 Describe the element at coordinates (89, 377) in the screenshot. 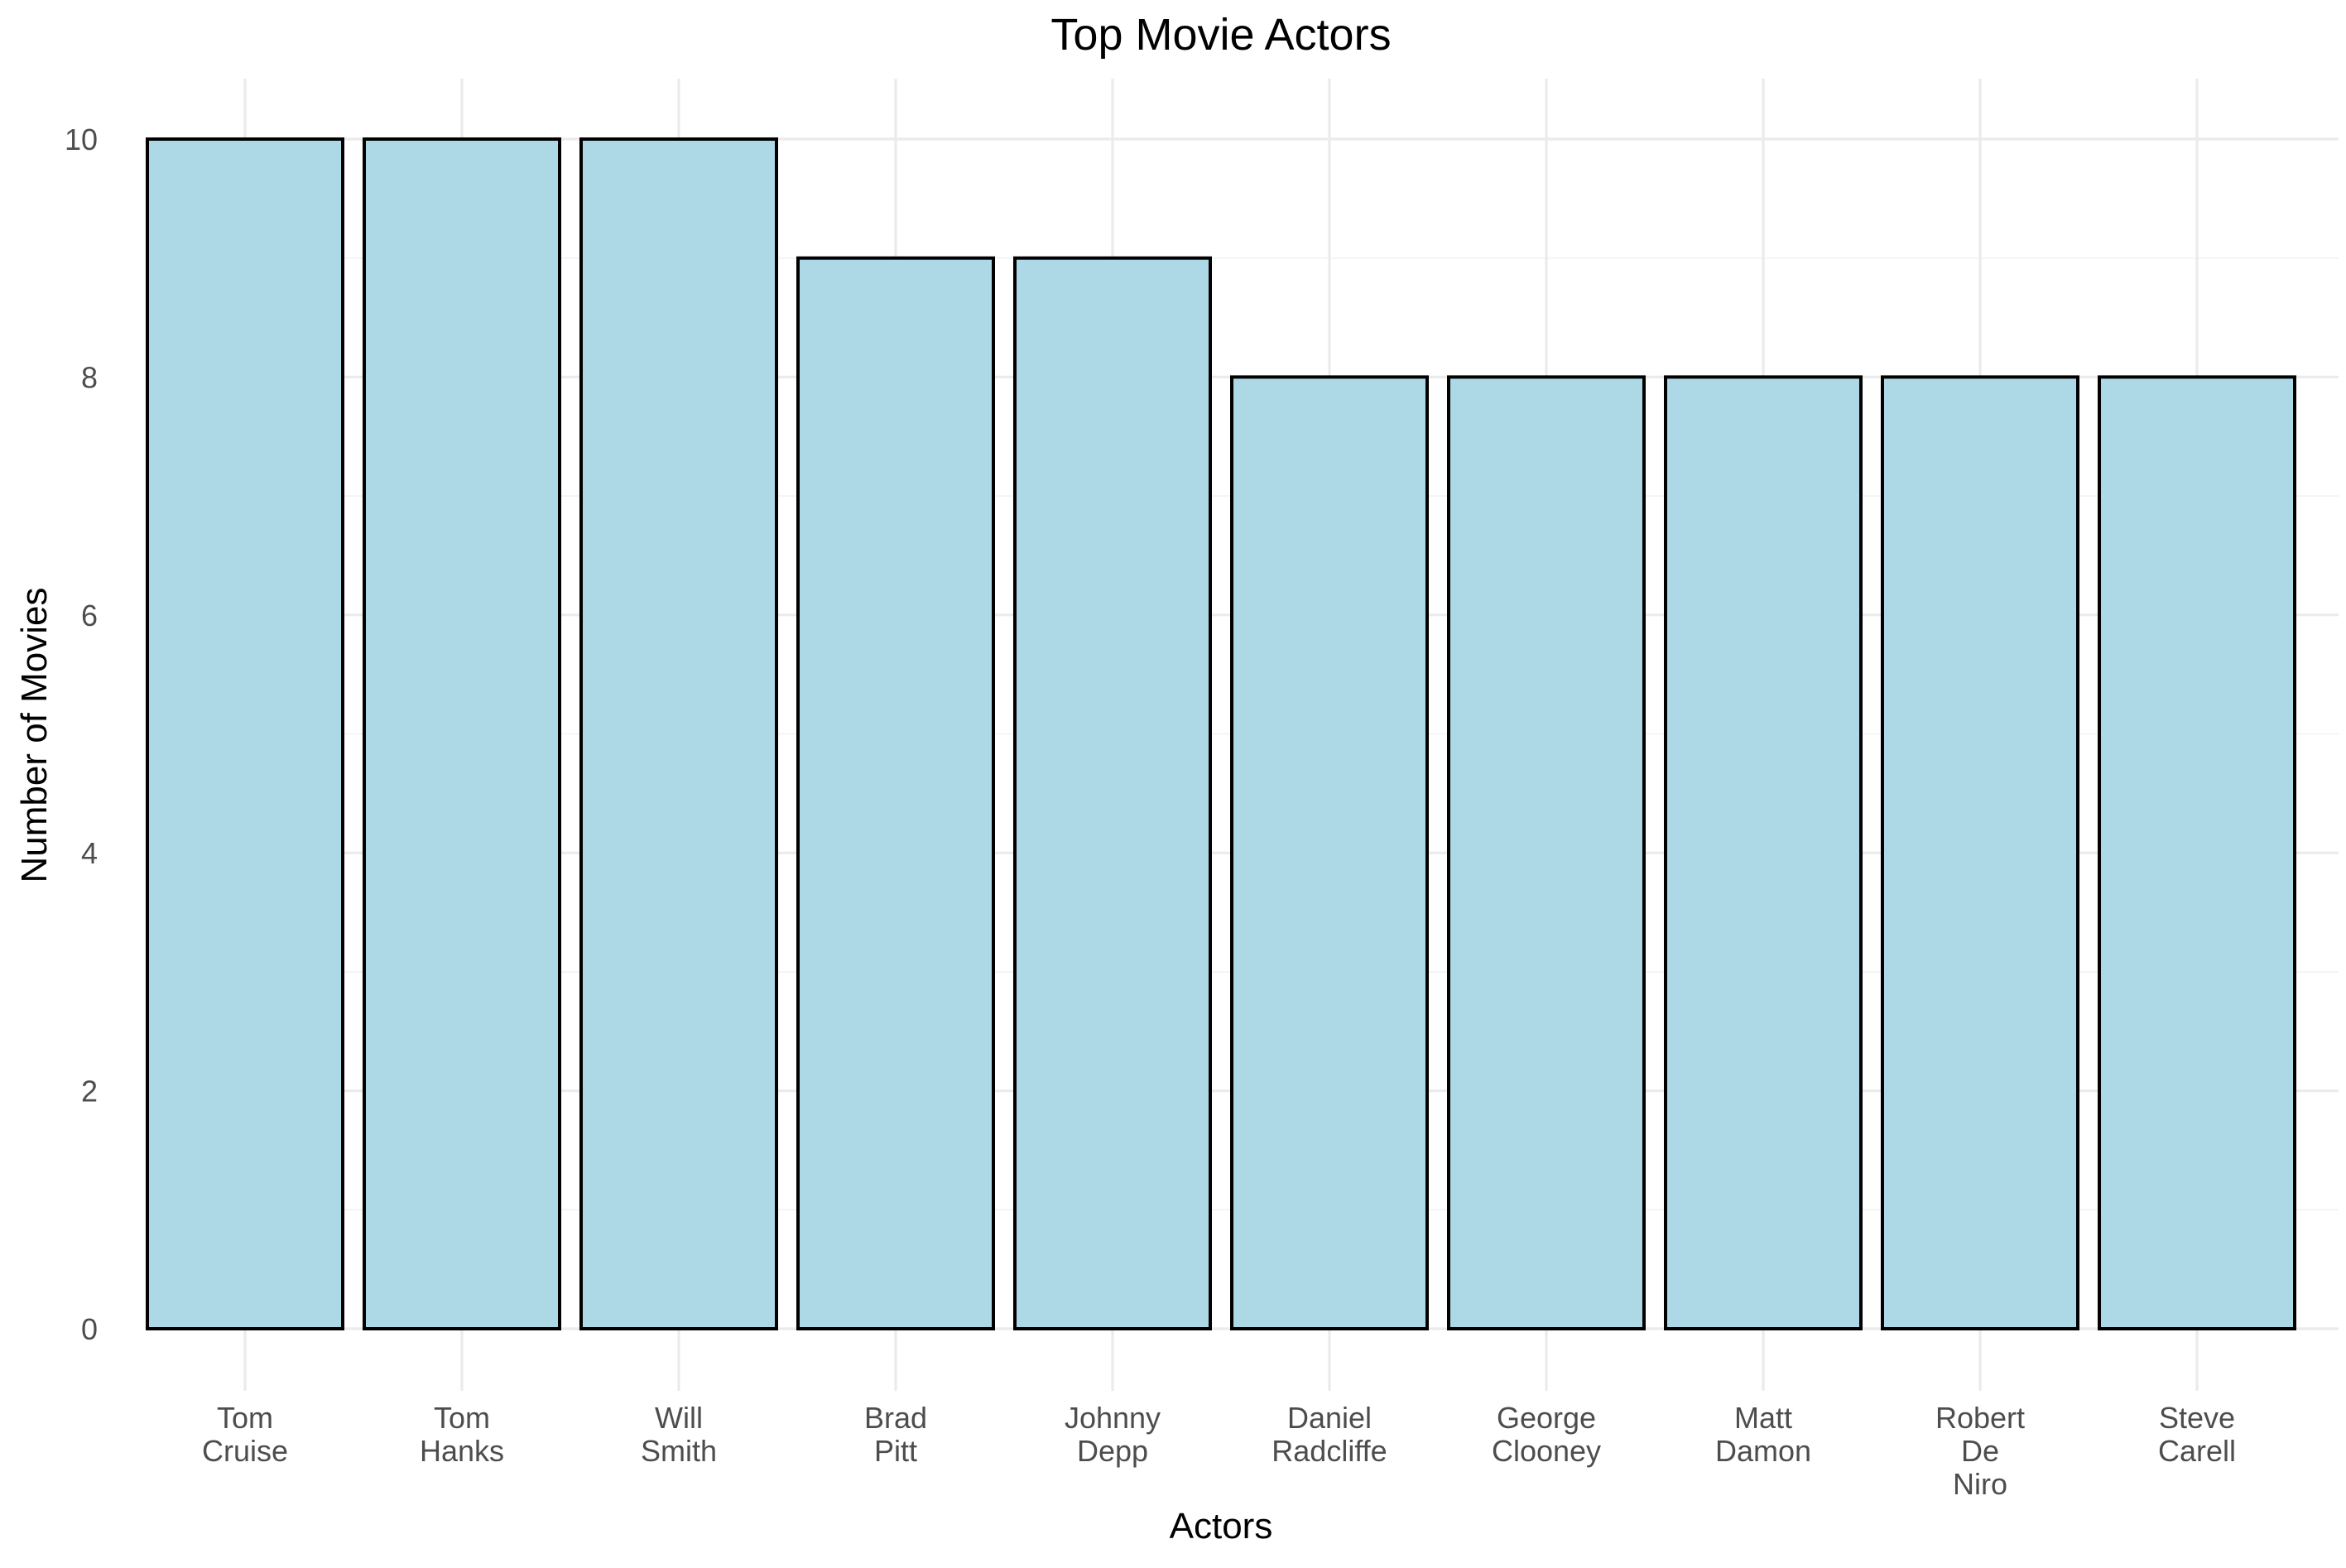

I see `y-tick-label: 8` at that location.